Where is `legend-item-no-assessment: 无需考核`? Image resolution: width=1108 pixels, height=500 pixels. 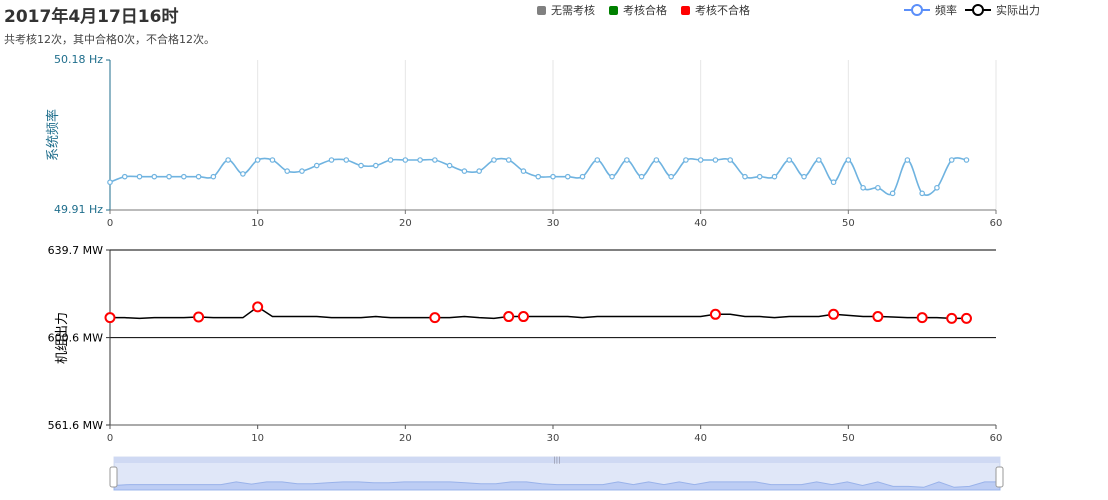 legend-item-no-assessment: 无需考核 is located at coordinates (566, 10).